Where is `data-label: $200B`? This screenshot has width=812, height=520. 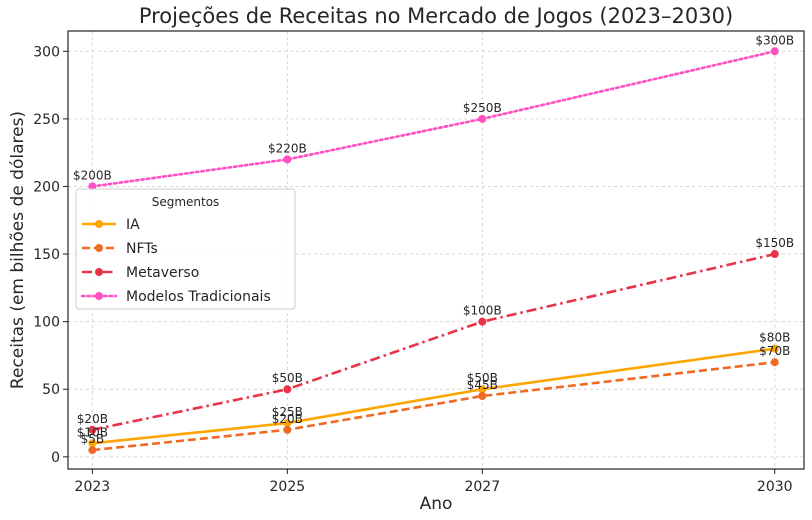 data-label: $200B is located at coordinates (92, 175).